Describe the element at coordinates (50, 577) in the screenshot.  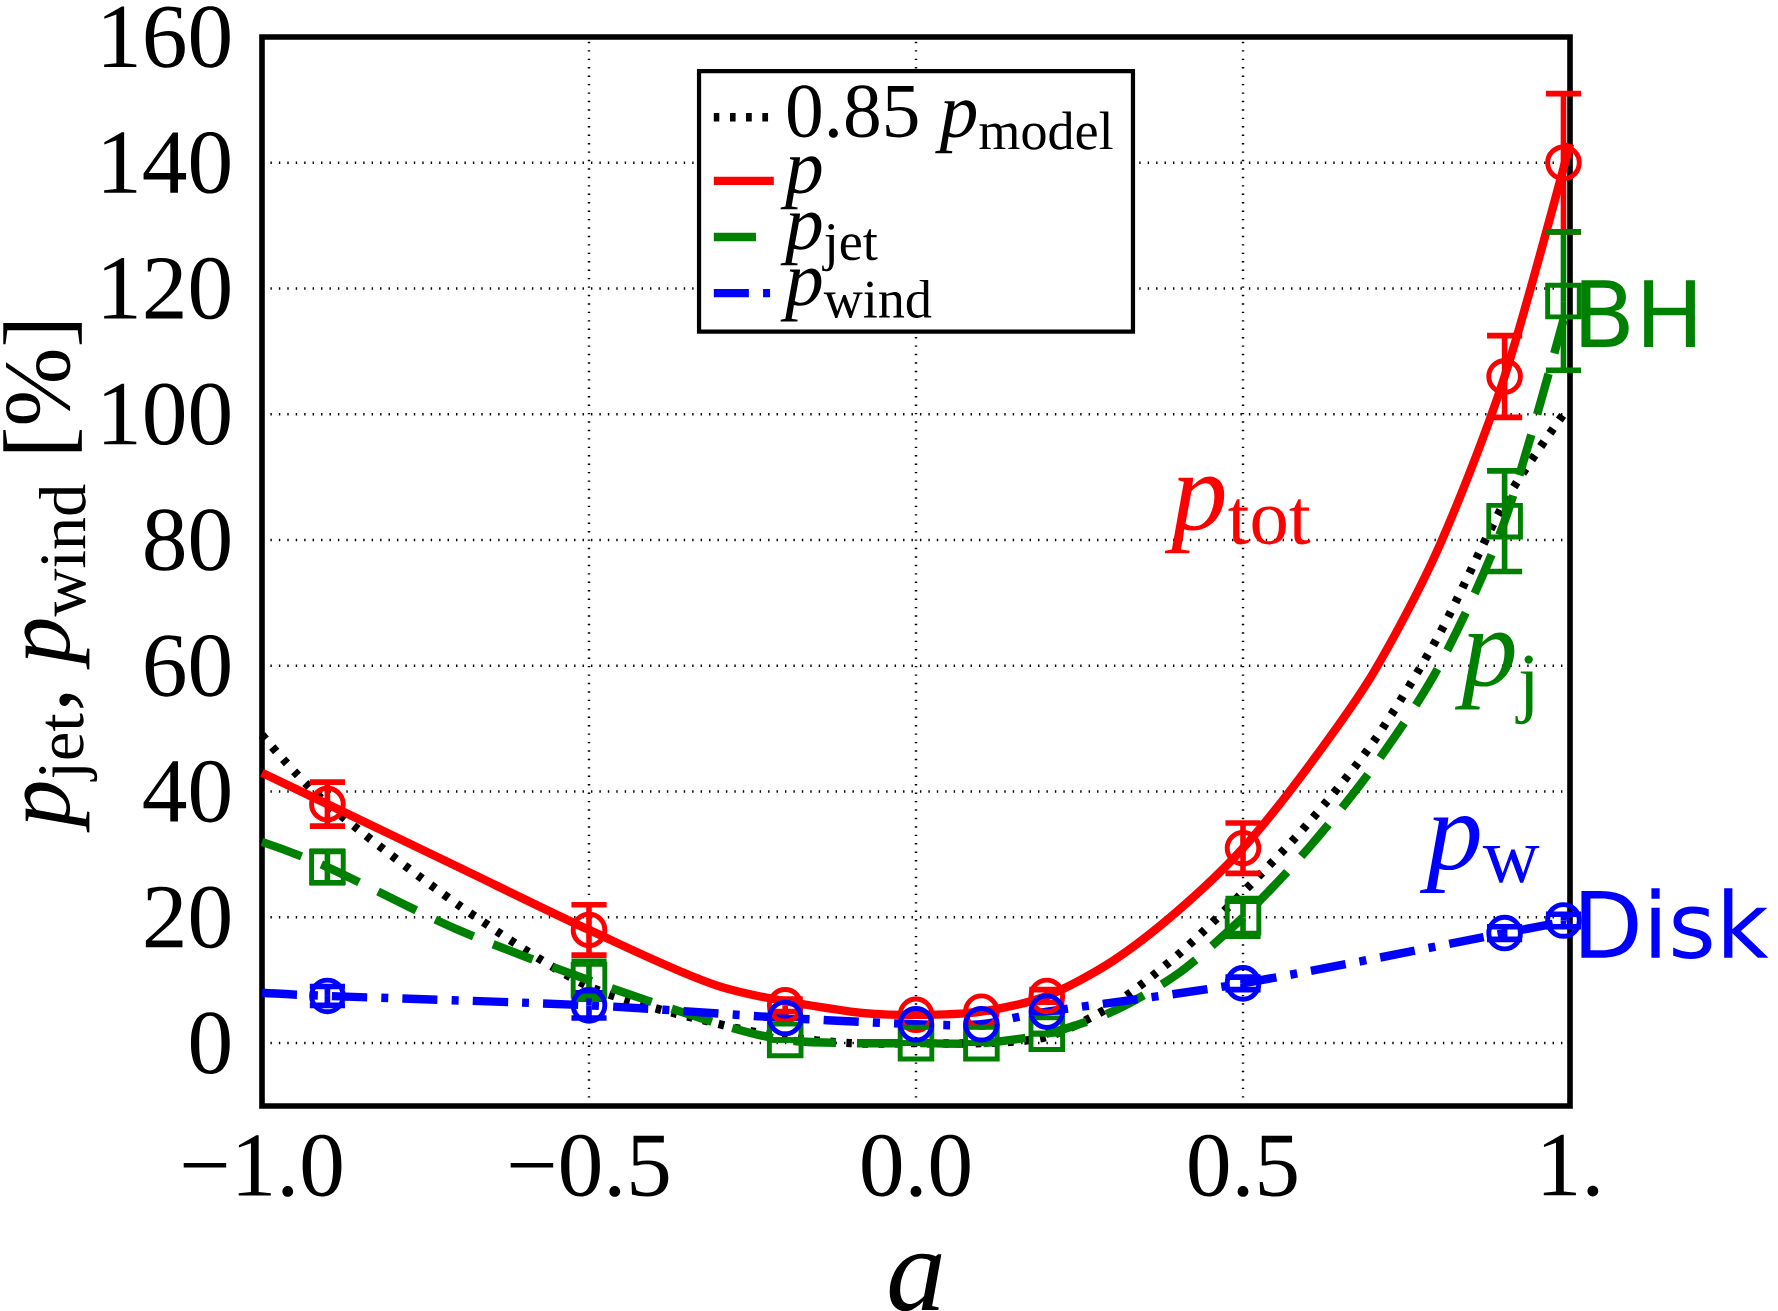
I see `y-axis-title: p$_{jet}$, p$_{wind}$ [%]` at that location.